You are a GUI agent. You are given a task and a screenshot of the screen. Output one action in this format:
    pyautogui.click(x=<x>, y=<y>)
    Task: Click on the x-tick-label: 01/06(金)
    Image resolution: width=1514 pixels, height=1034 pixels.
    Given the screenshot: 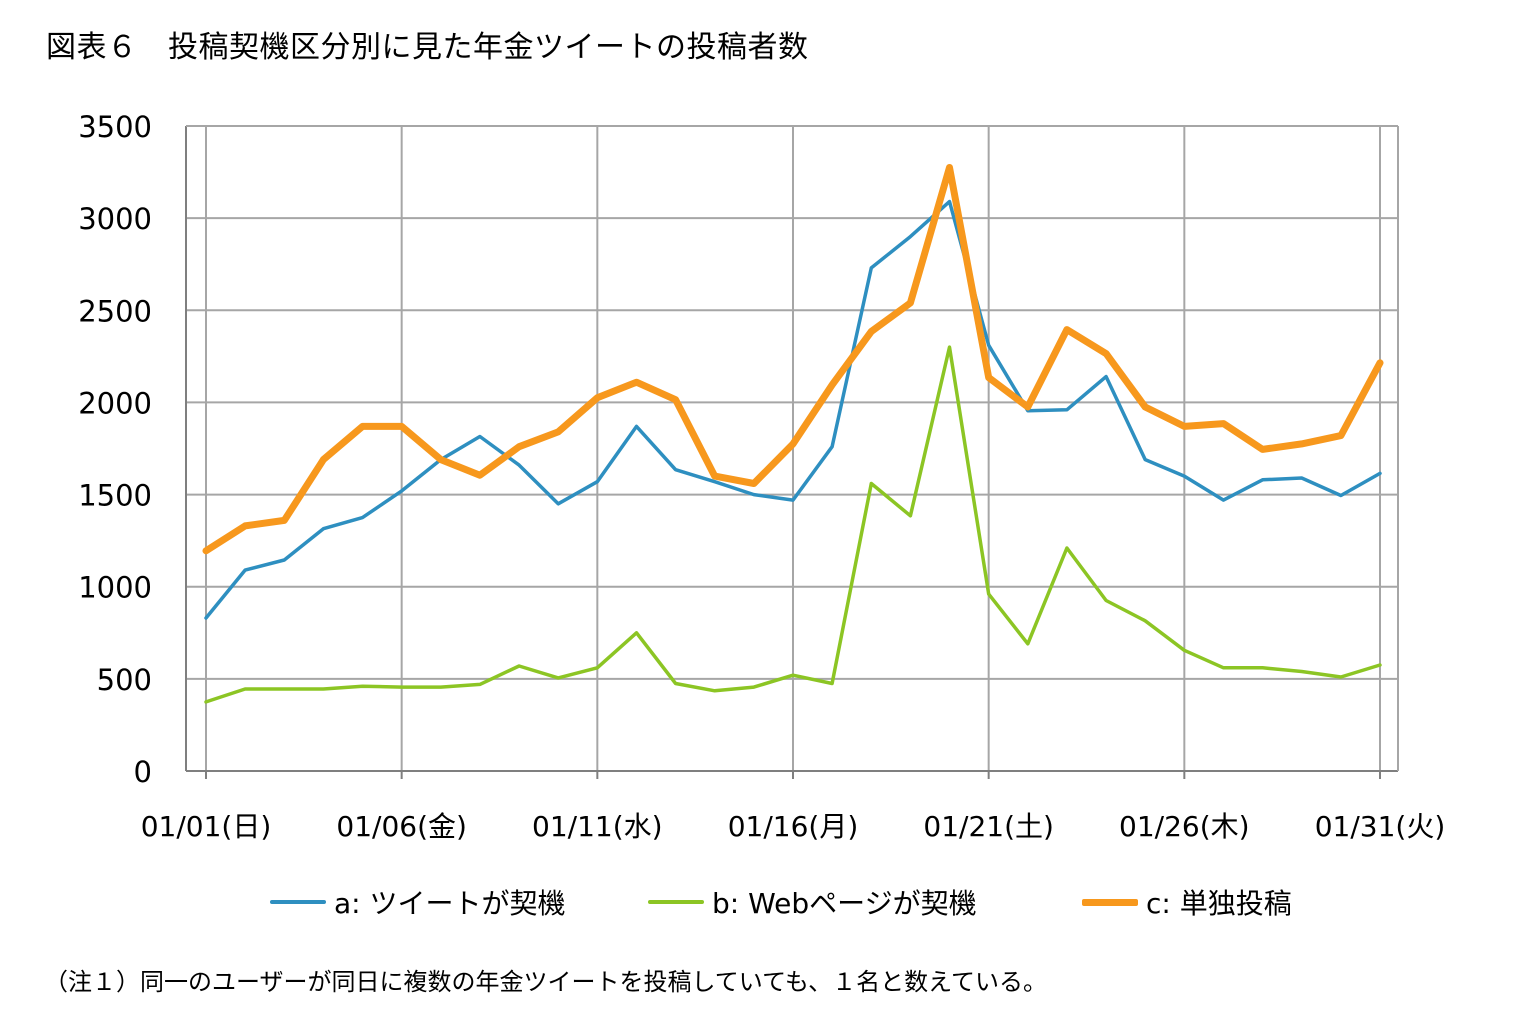 What is the action you would take?
    pyautogui.click(x=401, y=826)
    